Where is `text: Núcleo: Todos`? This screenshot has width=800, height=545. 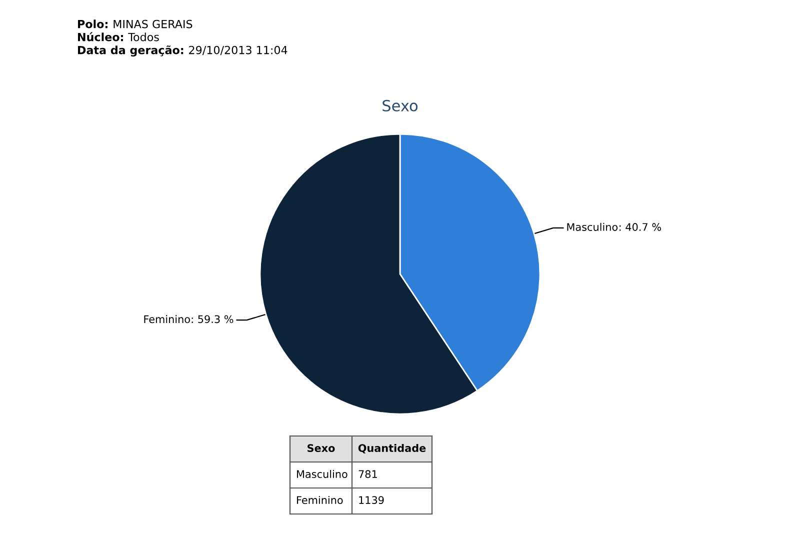 text: Núcleo: Todos is located at coordinates (118, 37).